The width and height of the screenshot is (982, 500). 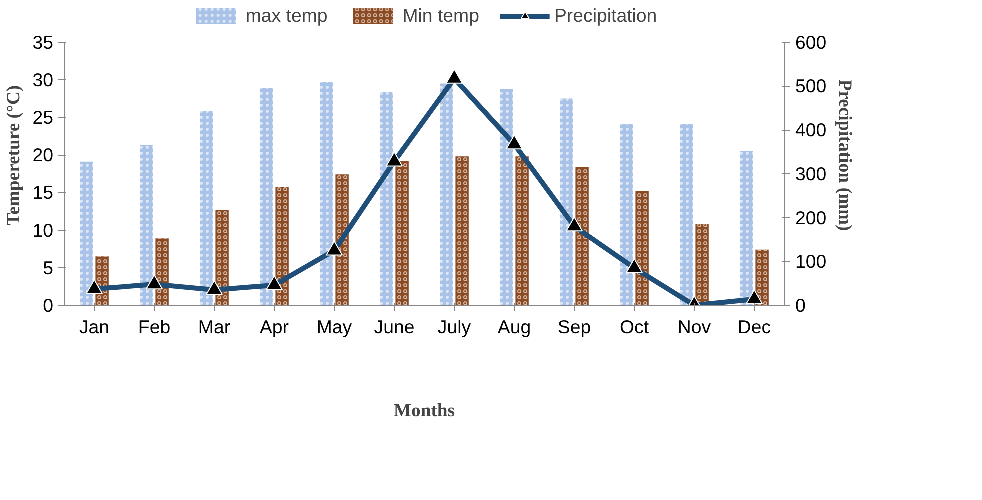 I want to click on legend-label: Min temp, so click(x=441, y=16).